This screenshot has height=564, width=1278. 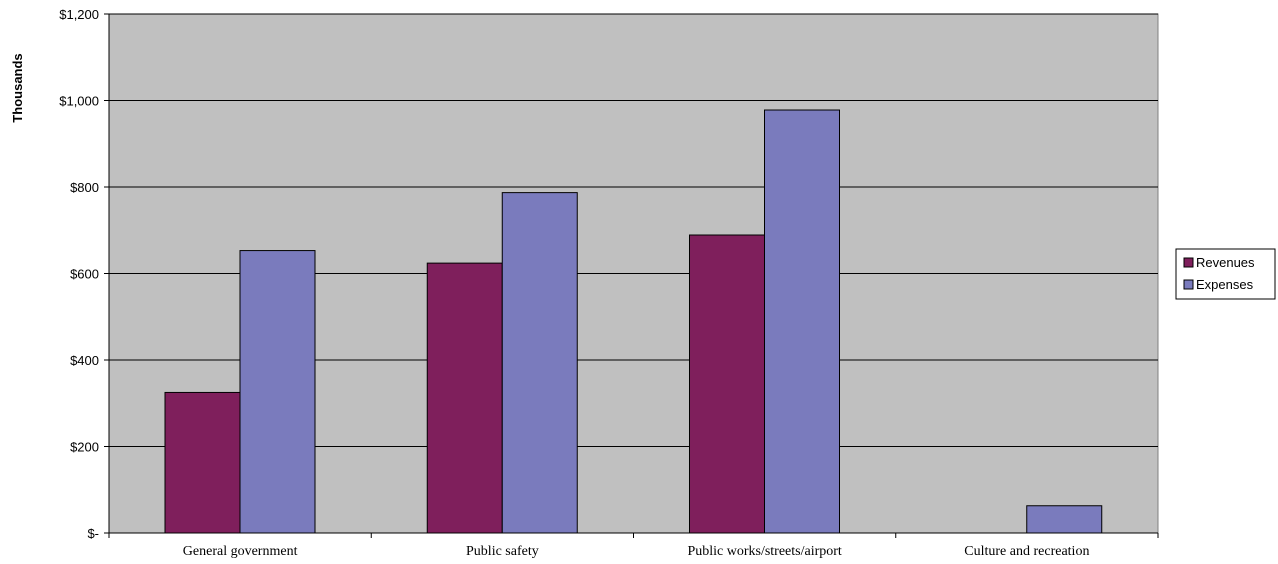 I want to click on y-tick-label: $1,000, so click(x=79, y=101).